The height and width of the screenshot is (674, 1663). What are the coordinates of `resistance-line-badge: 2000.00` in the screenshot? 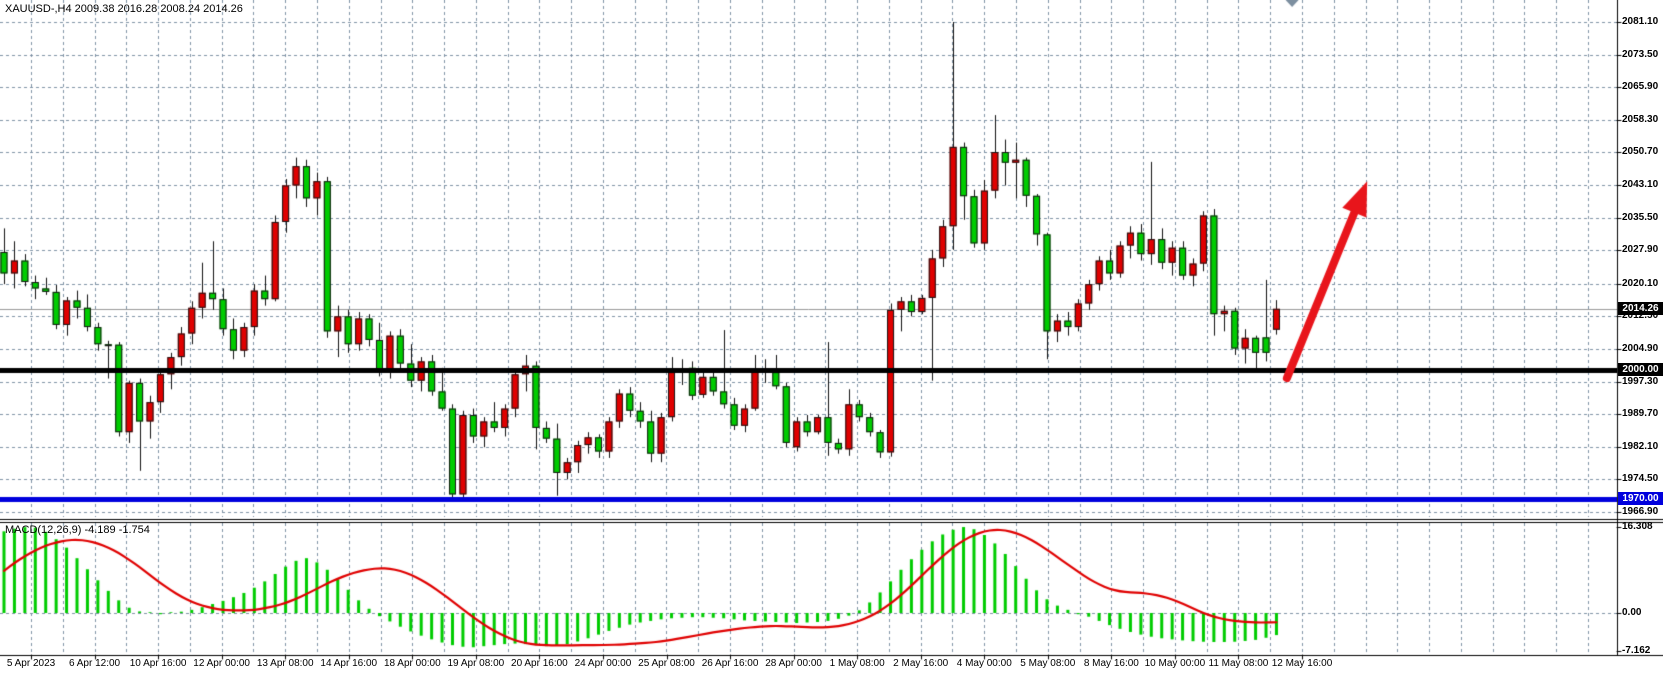 It's located at (1640, 370).